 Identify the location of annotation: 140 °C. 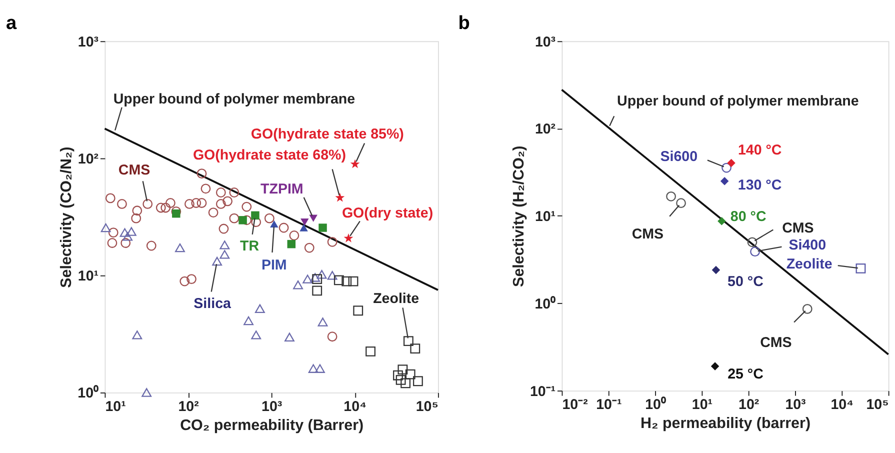
(760, 150).